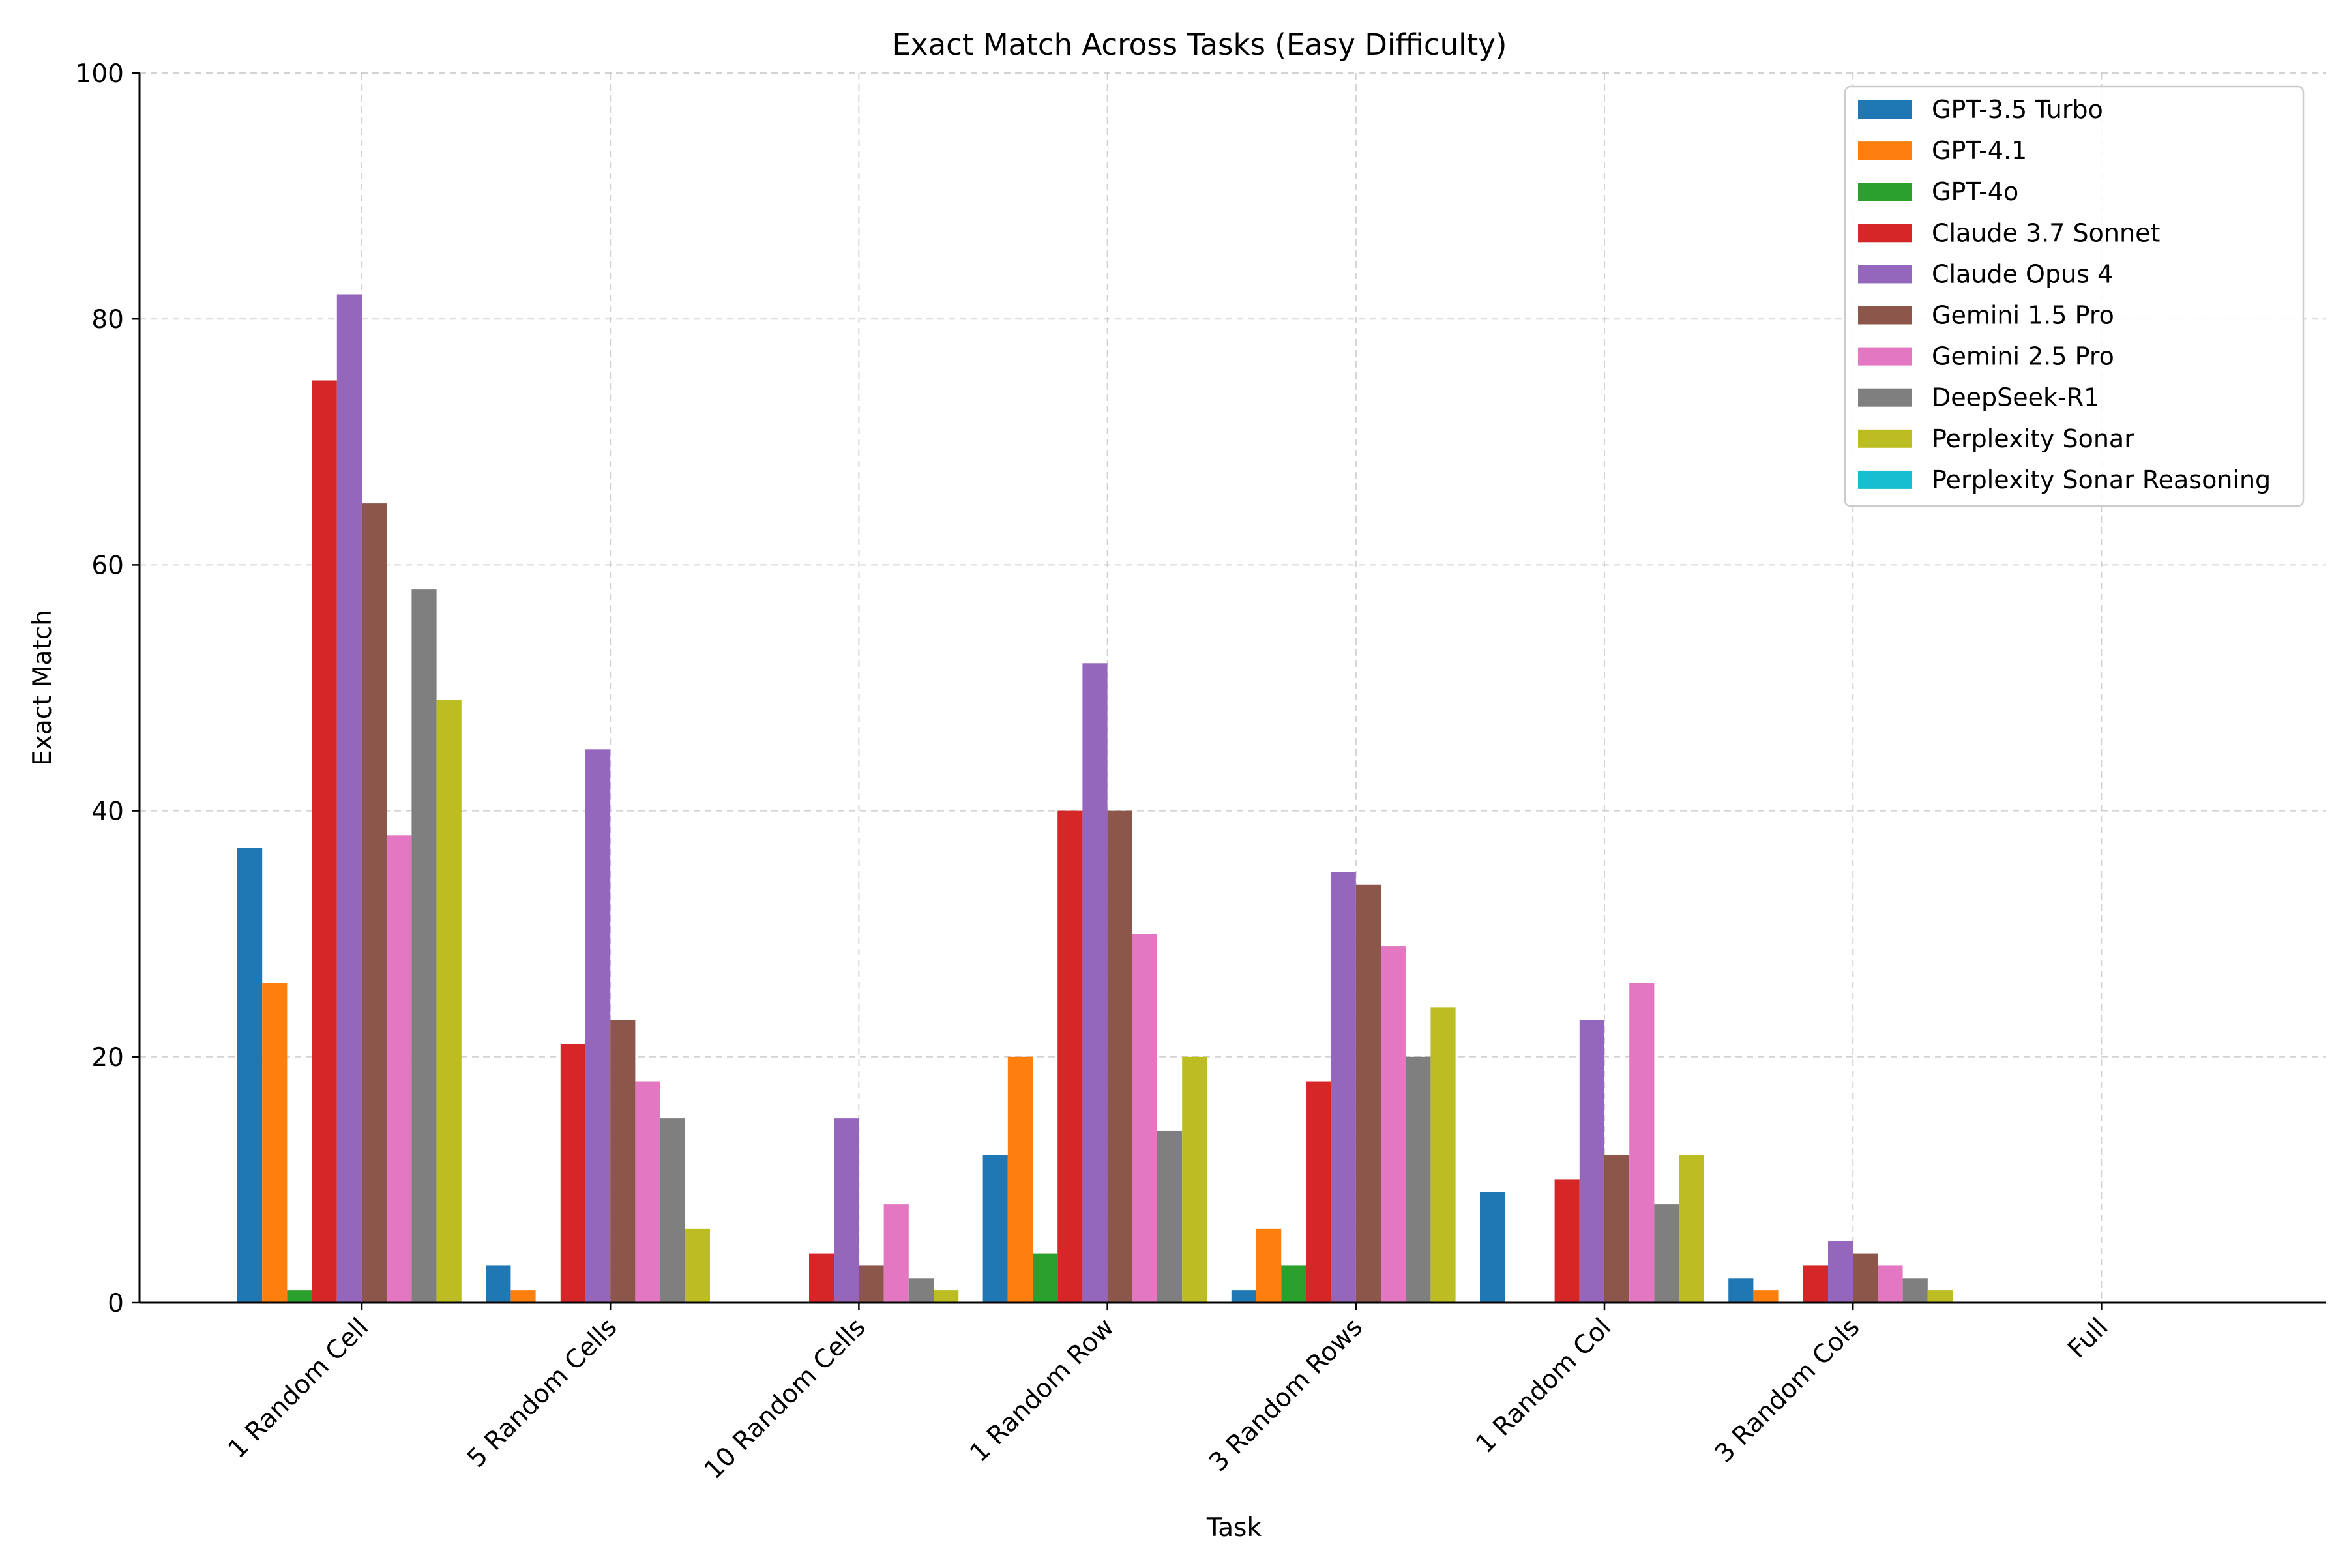  What do you see at coordinates (1234, 1528) in the screenshot?
I see `x-axis-label: Task` at bounding box center [1234, 1528].